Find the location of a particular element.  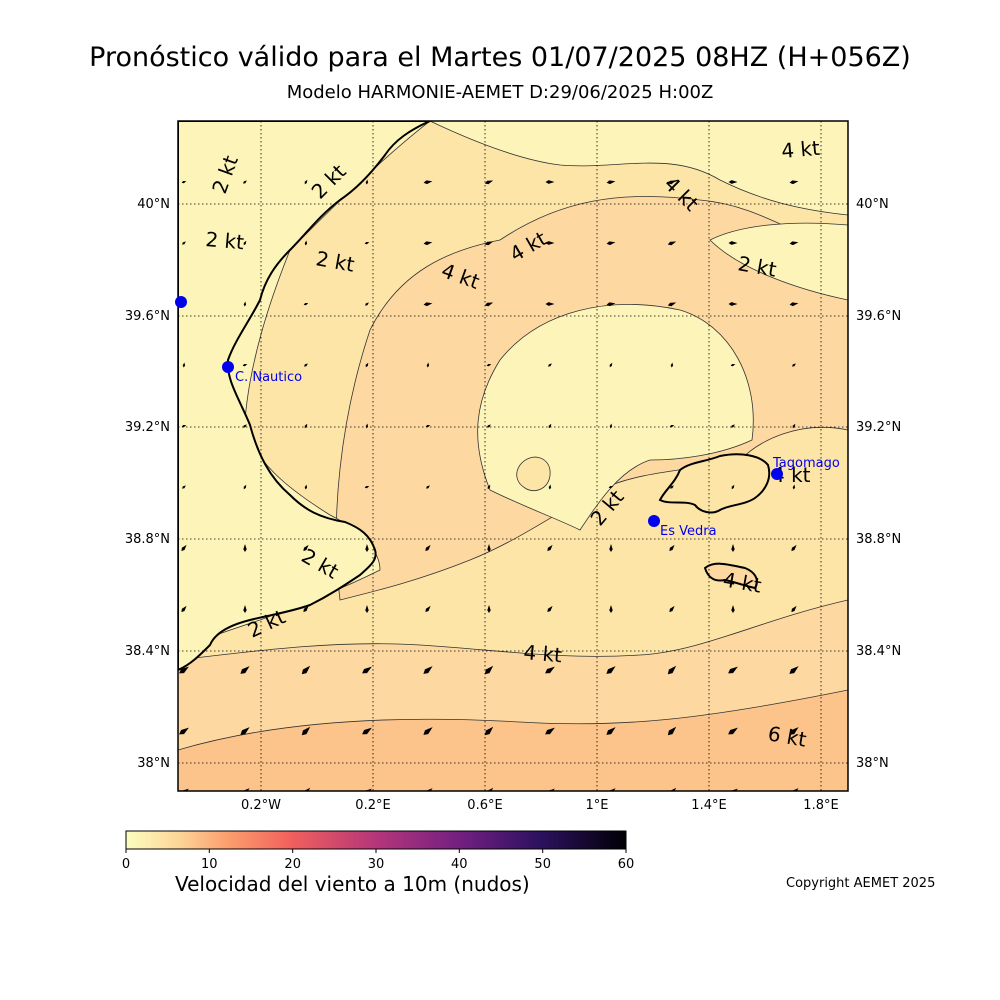

map-subtitle: Modelo HARMONIE-AEMET D:29/06/2025 H:00Z is located at coordinates (500, 92).